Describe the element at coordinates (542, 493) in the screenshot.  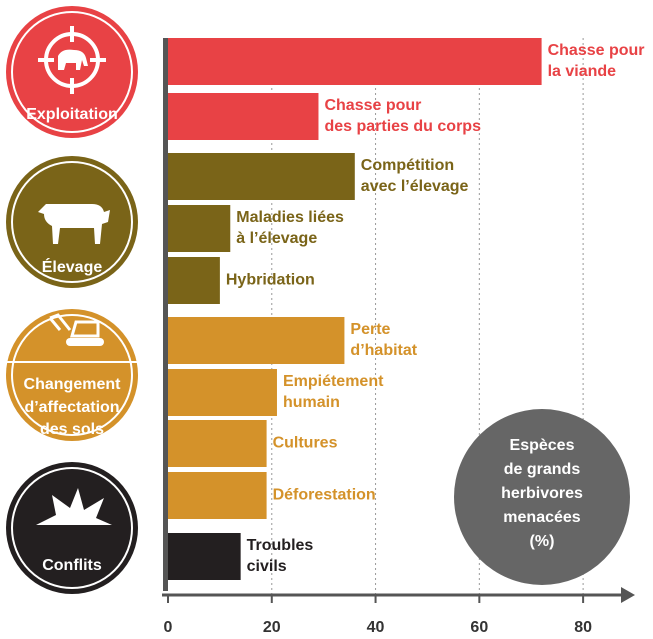
I see `annotation: herbivores` at that location.